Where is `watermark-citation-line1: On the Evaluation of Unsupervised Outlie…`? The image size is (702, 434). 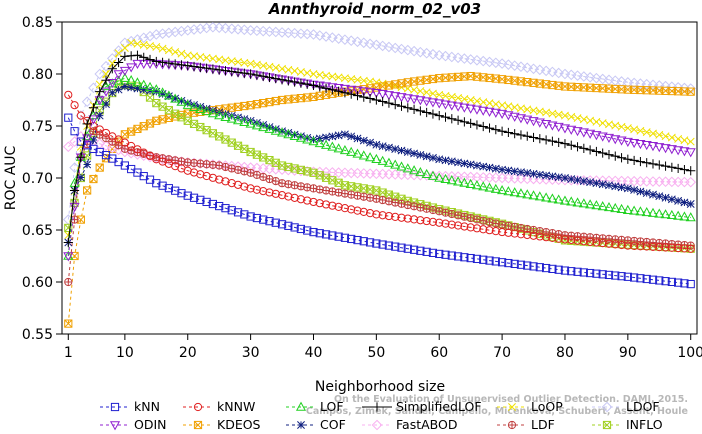
watermark-citation-line1: On the Evaluation of Unsupervised Outlie… is located at coordinates (511, 399).